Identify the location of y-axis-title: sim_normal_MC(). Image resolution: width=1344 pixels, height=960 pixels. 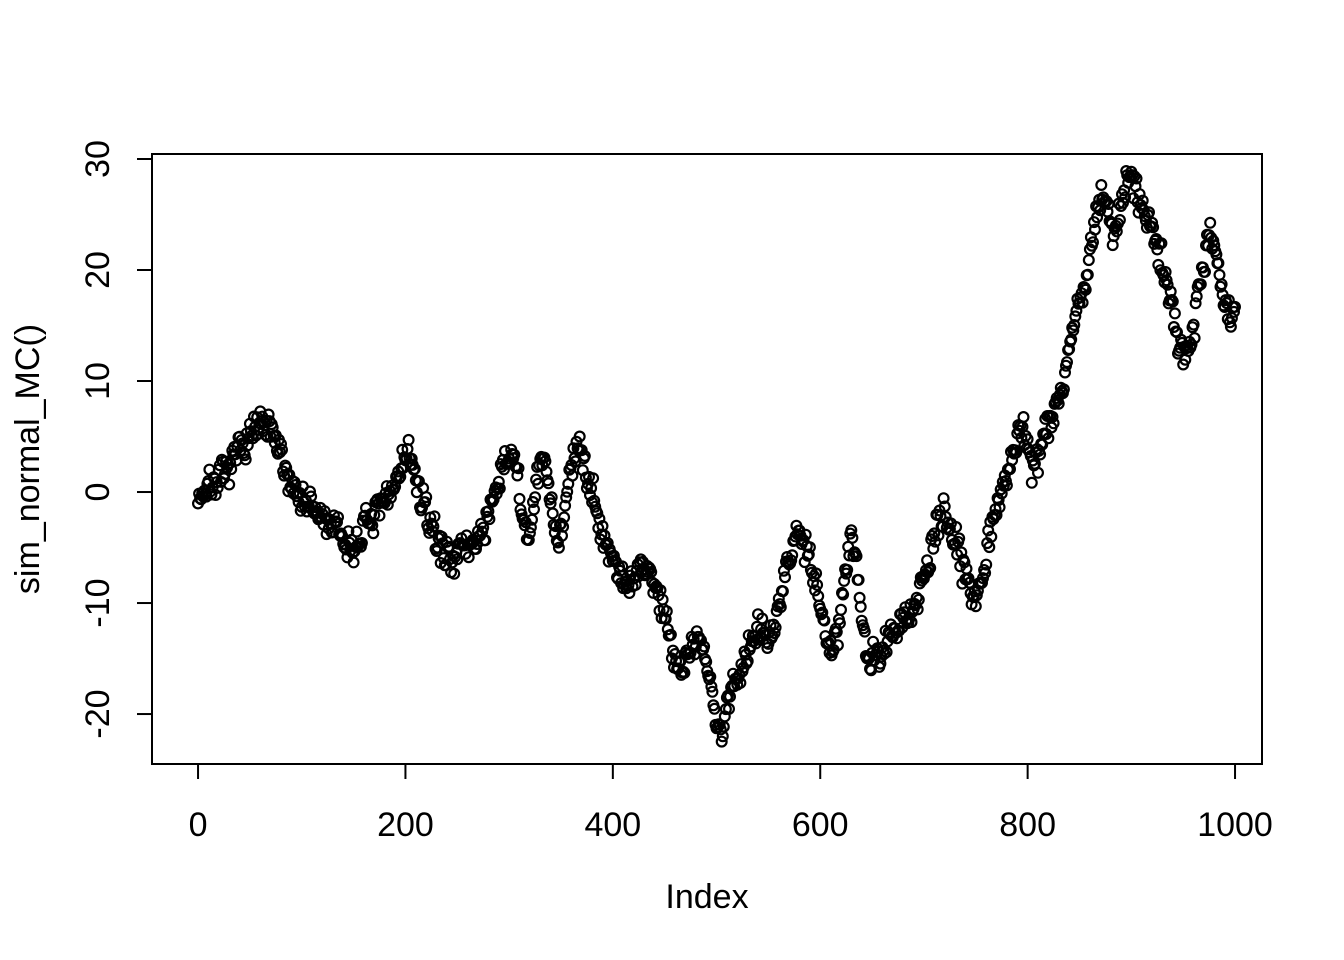
(28, 459).